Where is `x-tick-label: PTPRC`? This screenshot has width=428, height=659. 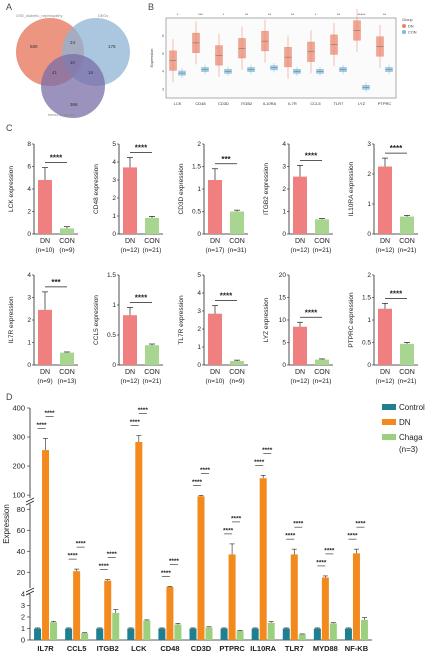
x-tick-label: PTPRC is located at coordinates (385, 103).